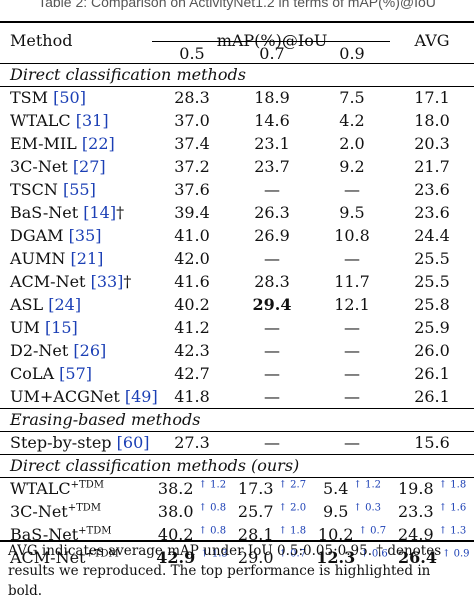 Image resolution: width=474 pixels, height=601 pixels. I want to click on iou-0.7-cell: 29.0 ↑ 0.7, so click(272, 557).